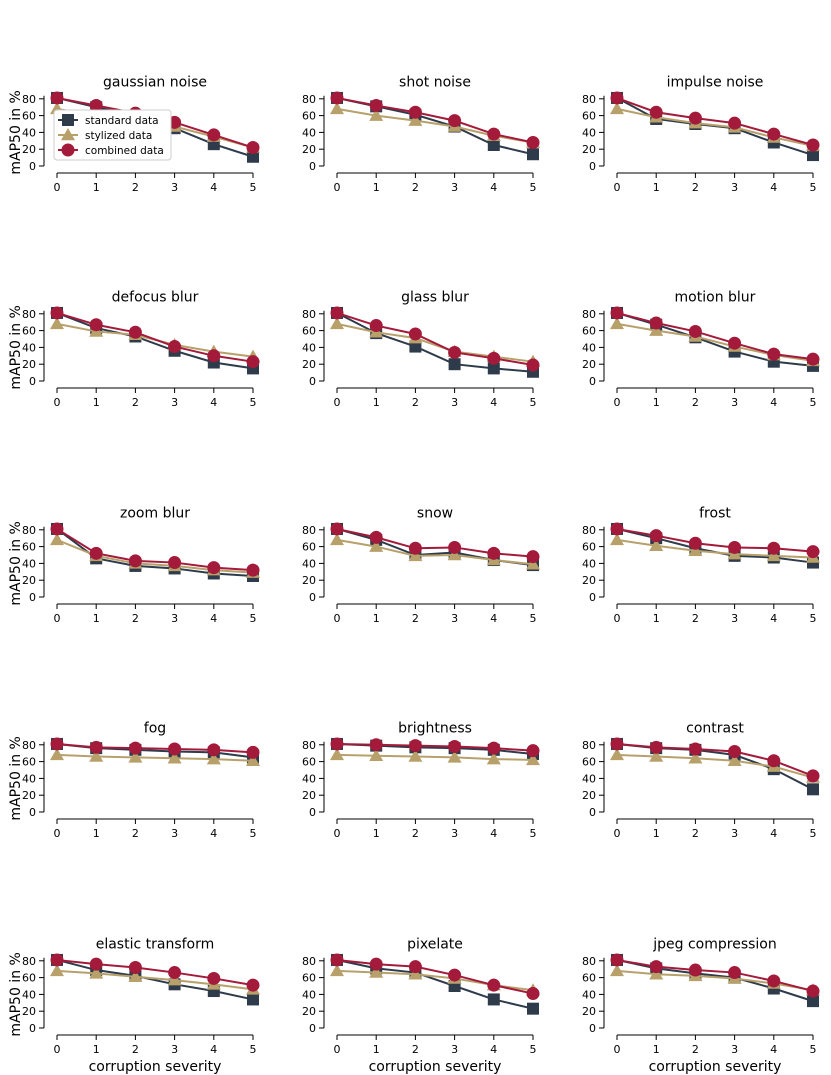 This screenshot has width=831, height=1075. Describe the element at coordinates (108, 120) in the screenshot. I see `legend-entry-standard-data: standard data` at that location.